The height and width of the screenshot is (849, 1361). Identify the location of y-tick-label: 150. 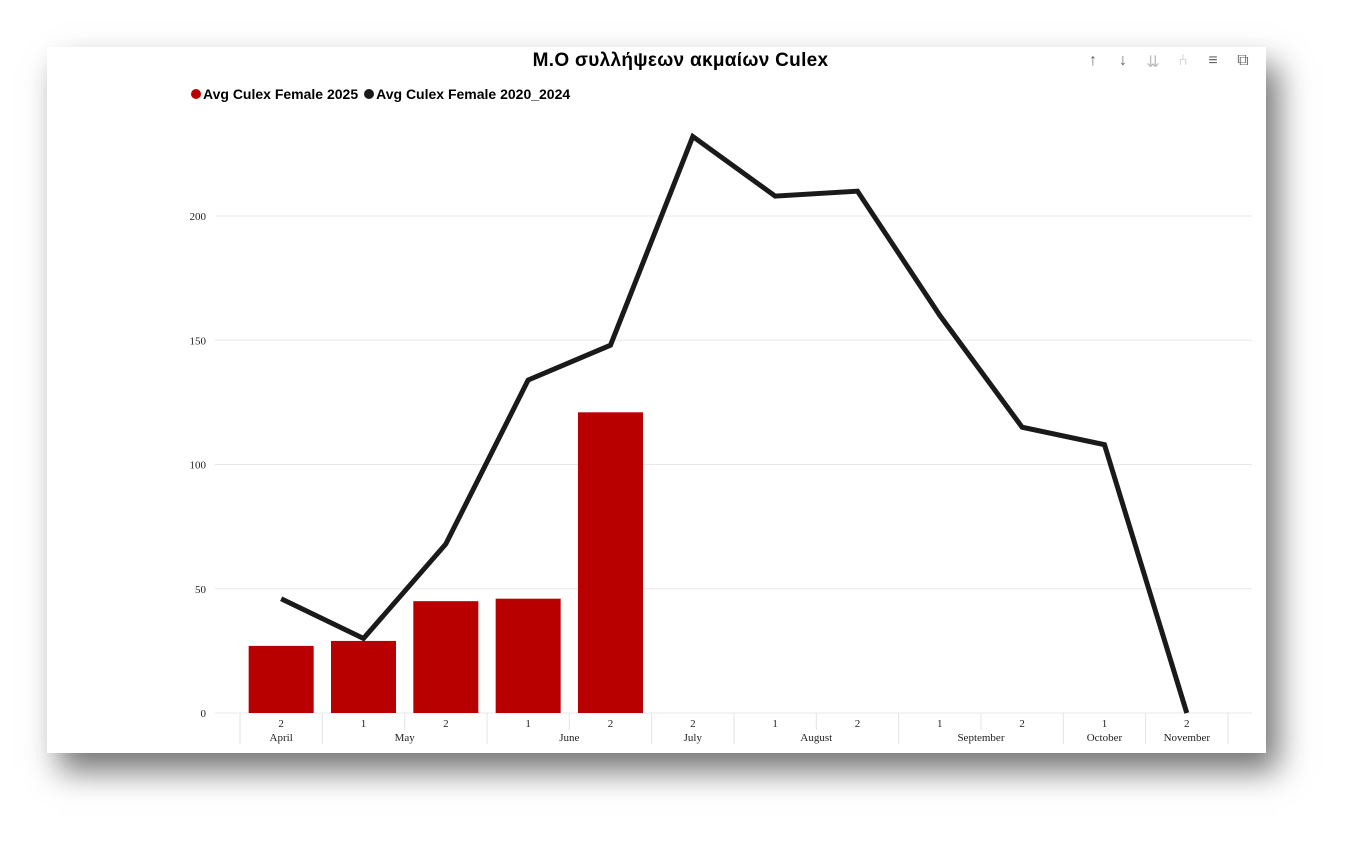
(198, 341).